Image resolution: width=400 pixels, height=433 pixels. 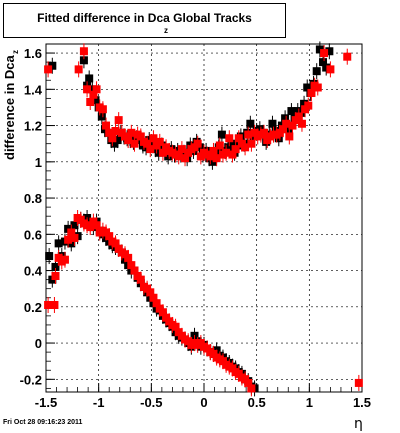 I want to click on y-tick-label: 1.6, so click(x=33, y=53).